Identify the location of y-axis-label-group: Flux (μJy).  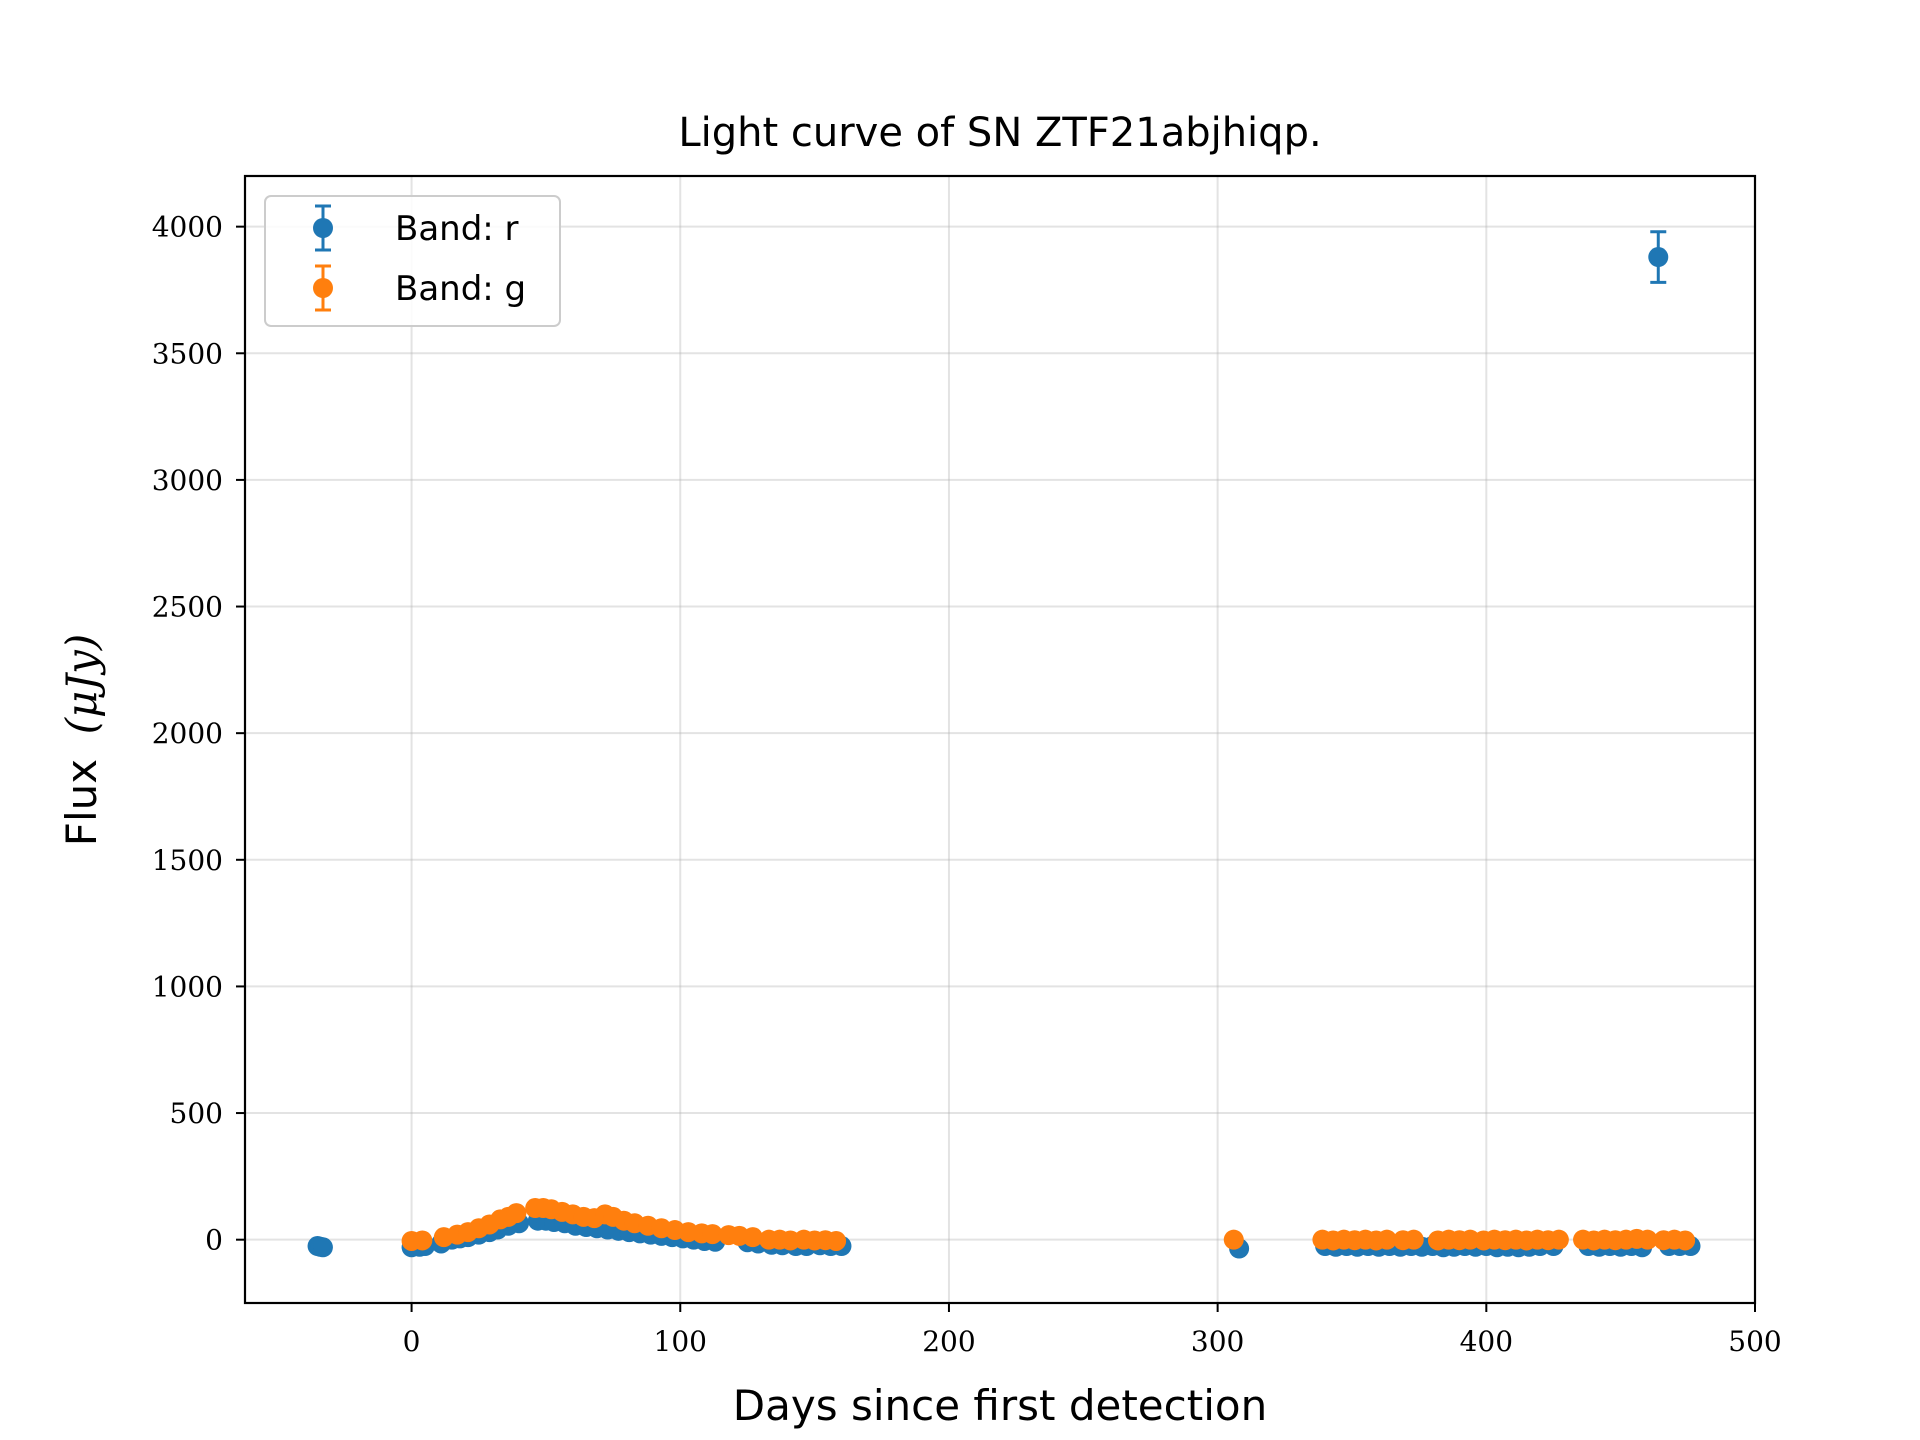
(81, 740).